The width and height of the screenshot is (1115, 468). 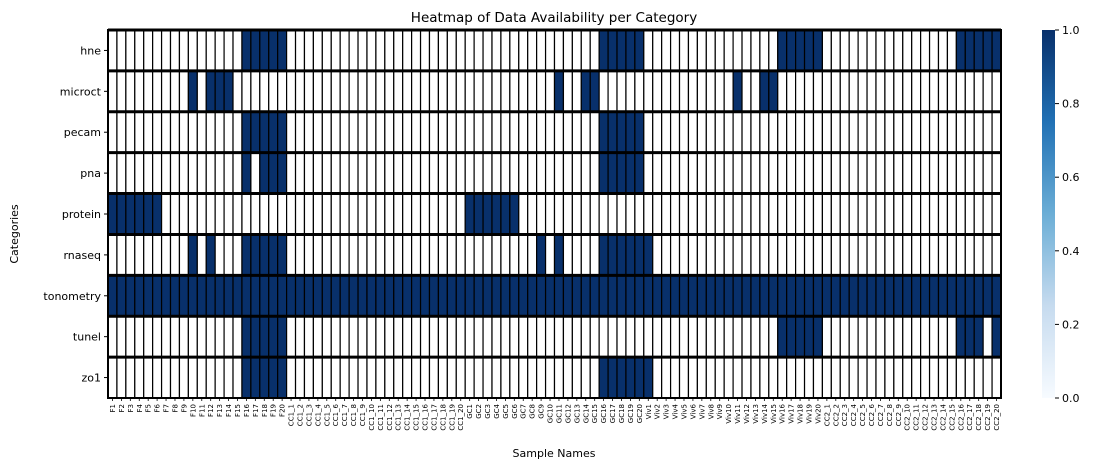 What do you see at coordinates (1071, 177) in the screenshot?
I see `colorbar-tick-label: 0.6` at bounding box center [1071, 177].